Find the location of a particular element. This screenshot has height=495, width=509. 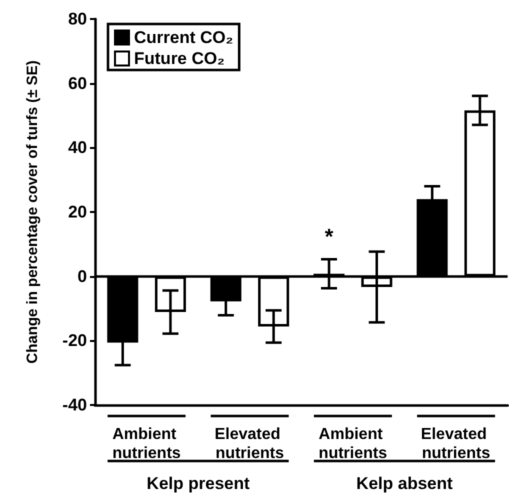

y-tick-label: 60 is located at coordinates (77, 83).